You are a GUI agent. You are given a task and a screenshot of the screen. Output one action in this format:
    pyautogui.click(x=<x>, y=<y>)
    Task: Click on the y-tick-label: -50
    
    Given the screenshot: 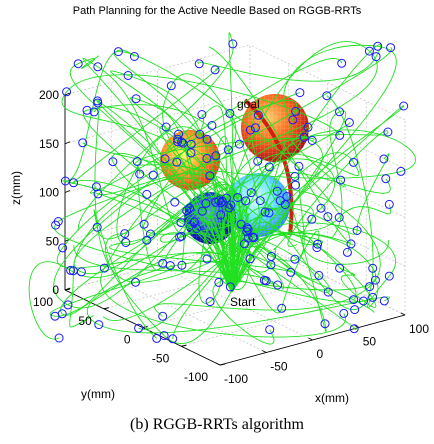 What is the action you would take?
    pyautogui.click(x=161, y=358)
    